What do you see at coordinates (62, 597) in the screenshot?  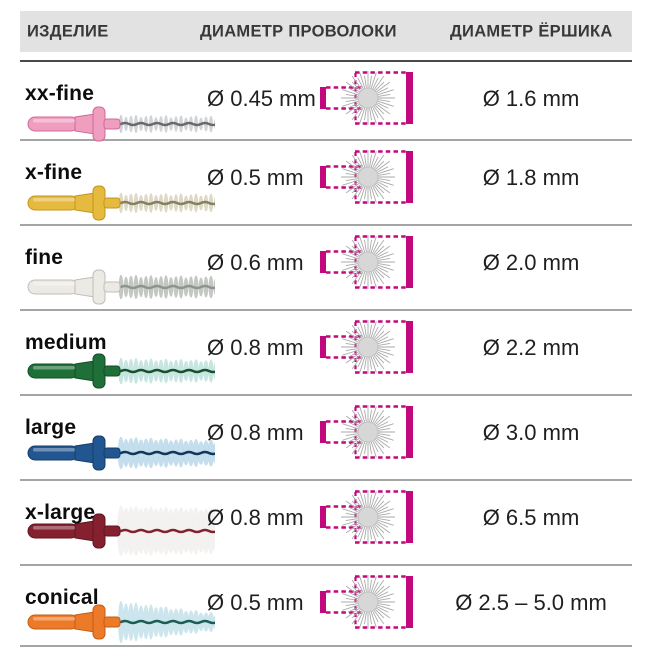 I see `product-name: conical` at bounding box center [62, 597].